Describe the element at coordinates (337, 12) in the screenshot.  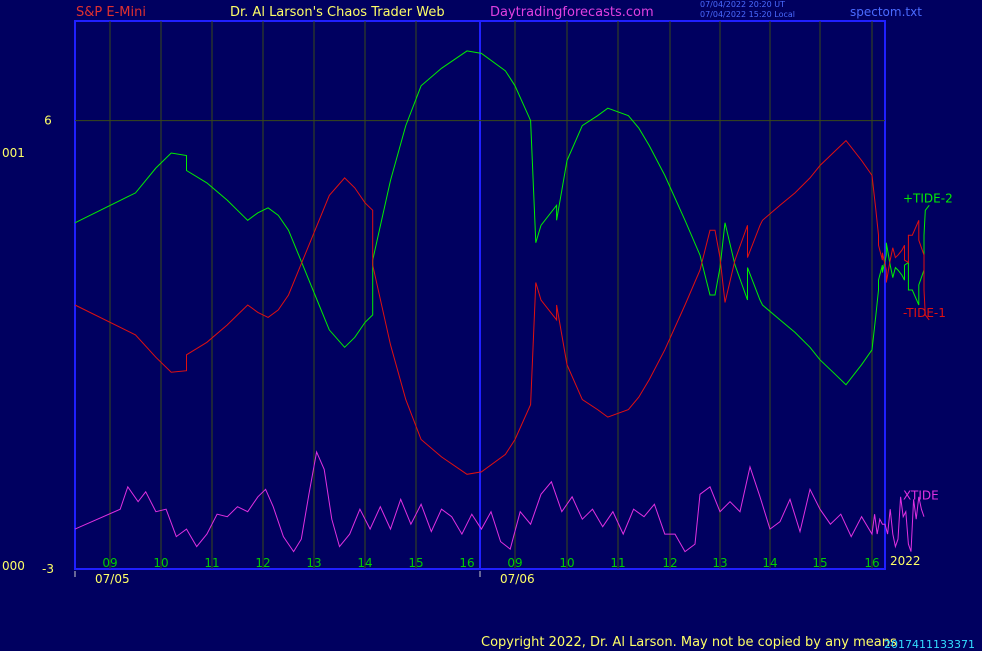
I see `author-title: Dr. Al Larson's Chaos Trader Web` at that location.